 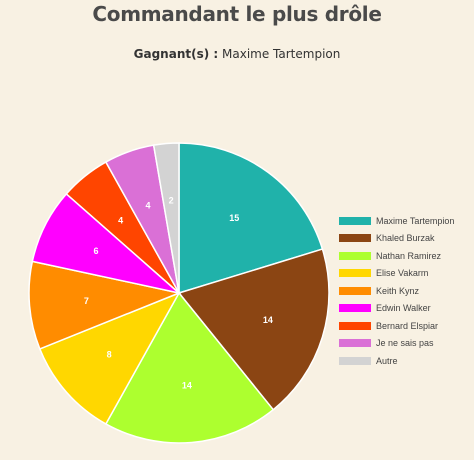 I want to click on pie-slice-autre, so click(x=166, y=218).